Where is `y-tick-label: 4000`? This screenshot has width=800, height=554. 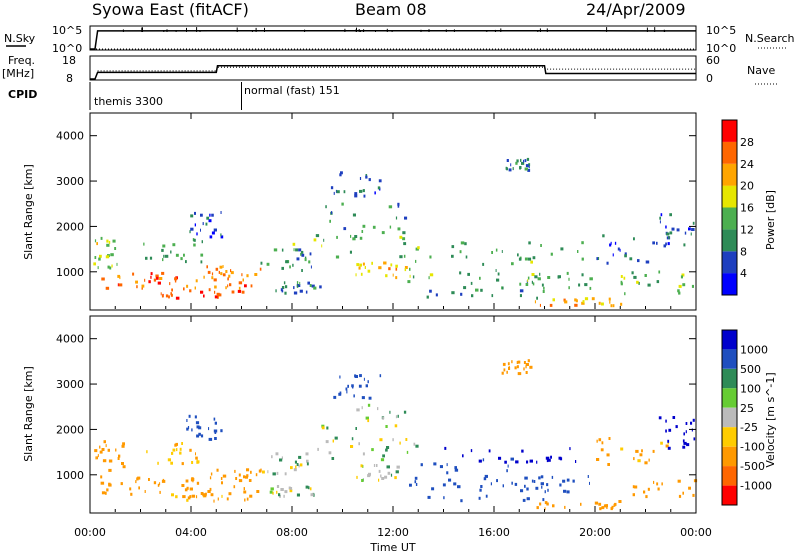 y-tick-label: 4000 is located at coordinates (70, 136).